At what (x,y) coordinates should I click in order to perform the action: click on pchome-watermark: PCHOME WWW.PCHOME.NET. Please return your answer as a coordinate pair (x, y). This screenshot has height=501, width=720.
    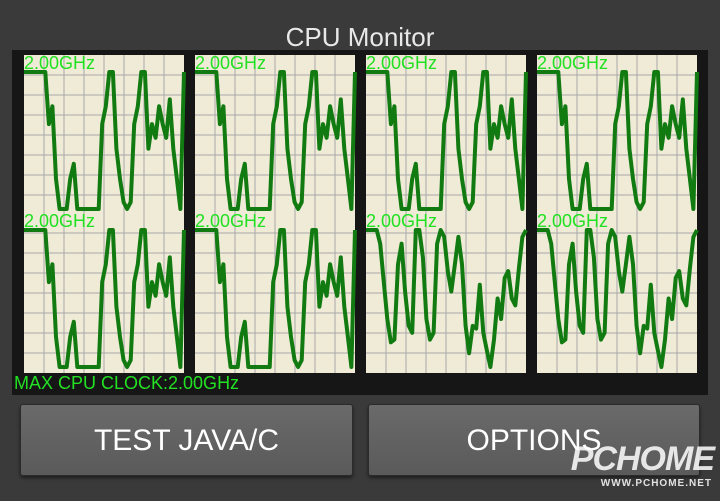
    Looking at the image, I should click on (643, 468).